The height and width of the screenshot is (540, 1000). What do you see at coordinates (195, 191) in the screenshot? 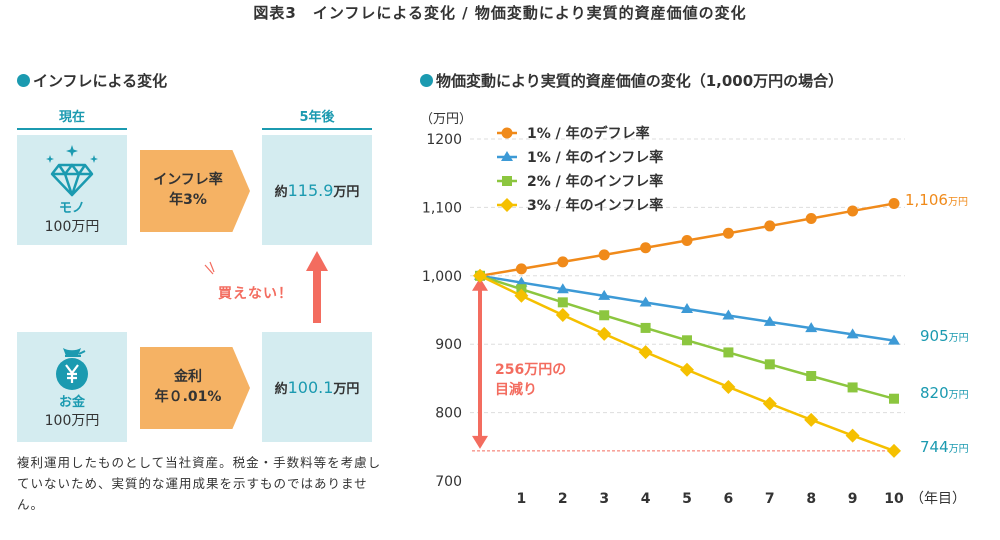
I see `inflation-rate-arrow: インフレ率 年3%` at bounding box center [195, 191].